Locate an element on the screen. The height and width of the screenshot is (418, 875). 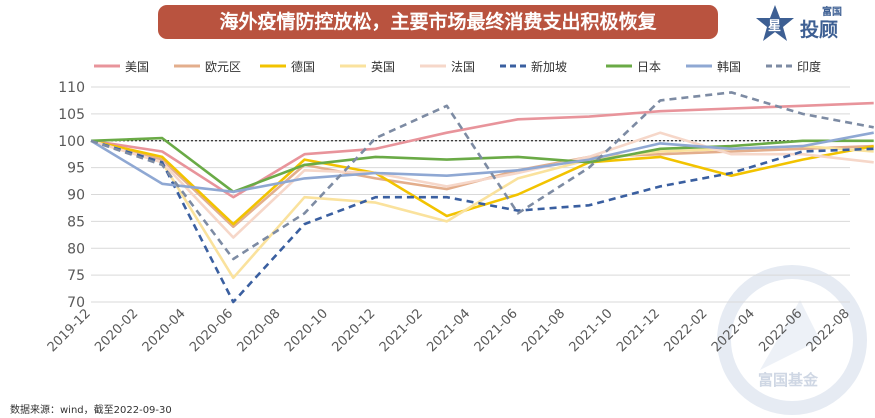
x-tick-label: 2021-02 is located at coordinates (401, 330).